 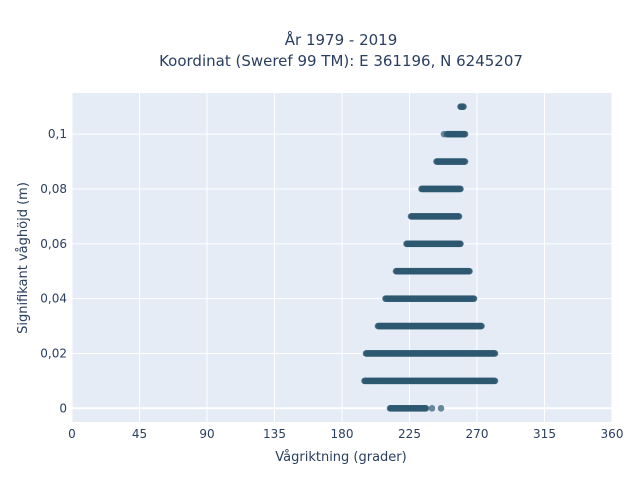 What do you see at coordinates (477, 434) in the screenshot?
I see `x-tick-label: 270` at bounding box center [477, 434].